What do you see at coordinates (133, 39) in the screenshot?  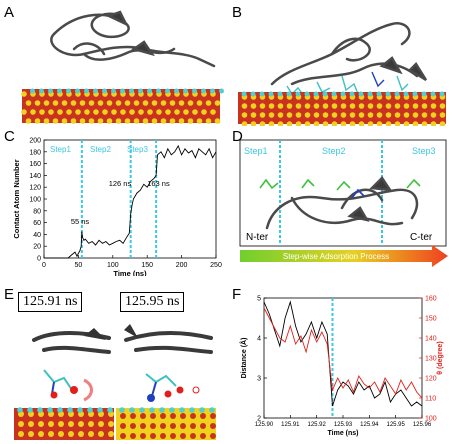 I see `protein-ribbon-a` at bounding box center [133, 39].